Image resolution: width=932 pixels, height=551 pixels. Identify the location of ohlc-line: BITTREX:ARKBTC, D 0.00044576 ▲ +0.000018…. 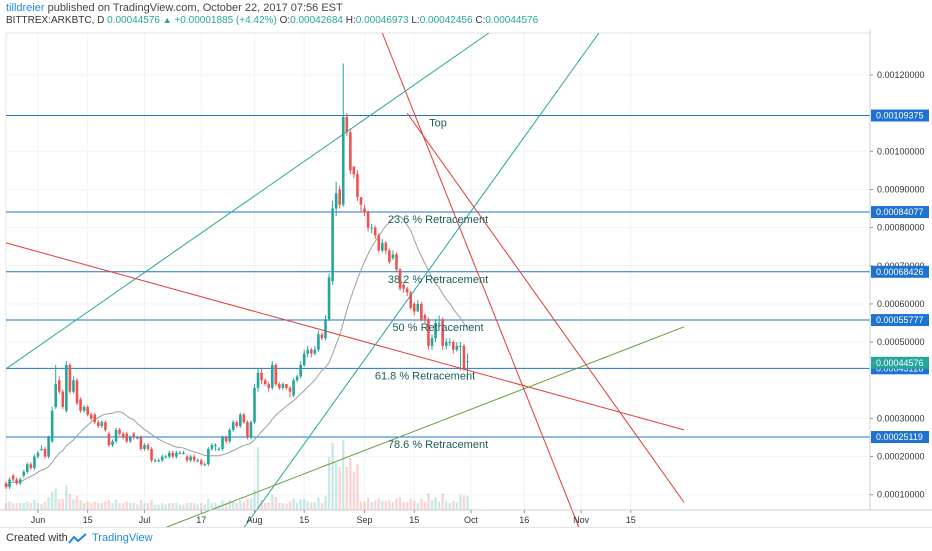
(272, 20).